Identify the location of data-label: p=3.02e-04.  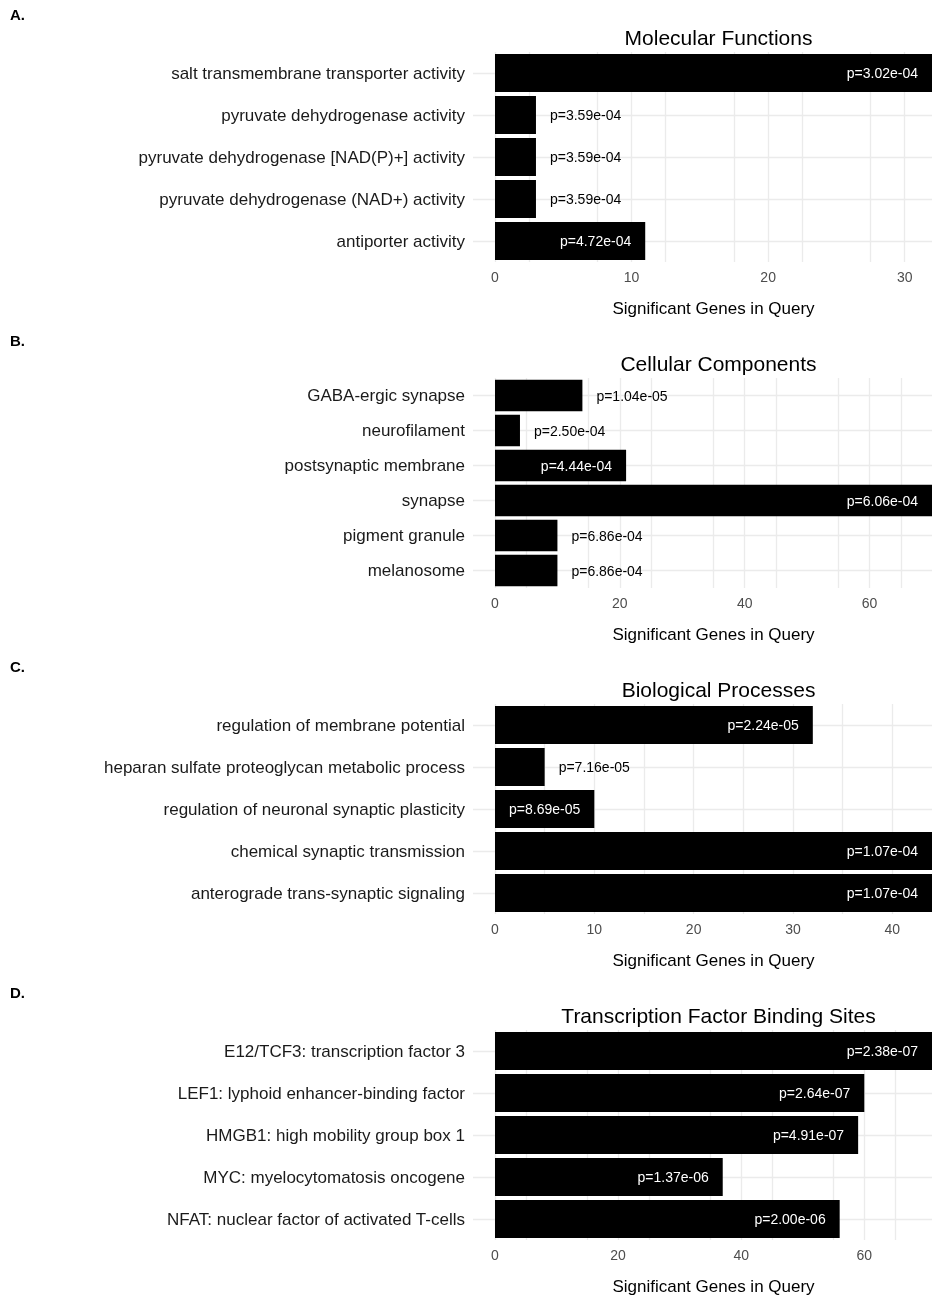
(882, 73).